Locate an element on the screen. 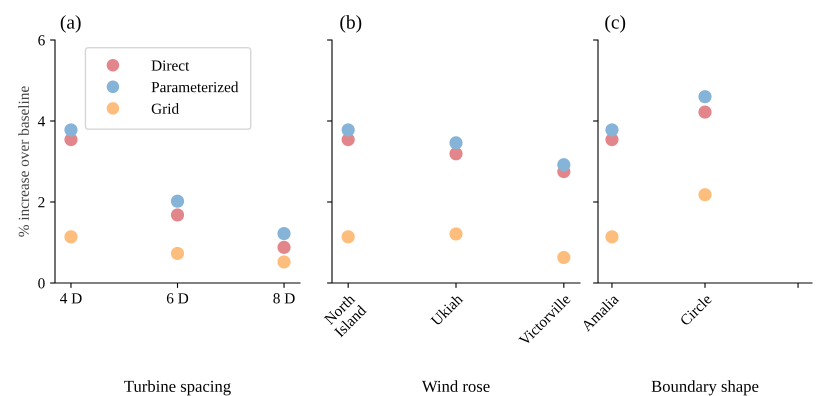  chart-title: (a) is located at coordinates (70, 24).